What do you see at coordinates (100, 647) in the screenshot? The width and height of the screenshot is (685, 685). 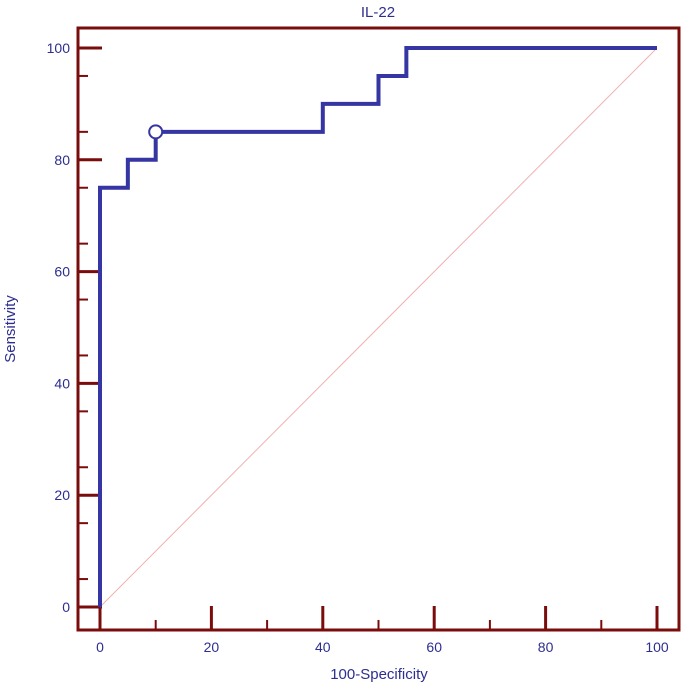 I see `x-tick-label: 0` at bounding box center [100, 647].